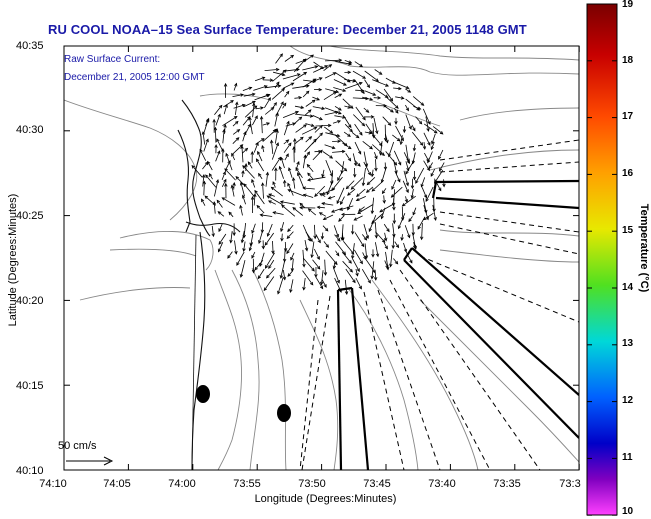  What do you see at coordinates (628, 400) in the screenshot?
I see `colorbar-tick-label: 12` at bounding box center [628, 400].